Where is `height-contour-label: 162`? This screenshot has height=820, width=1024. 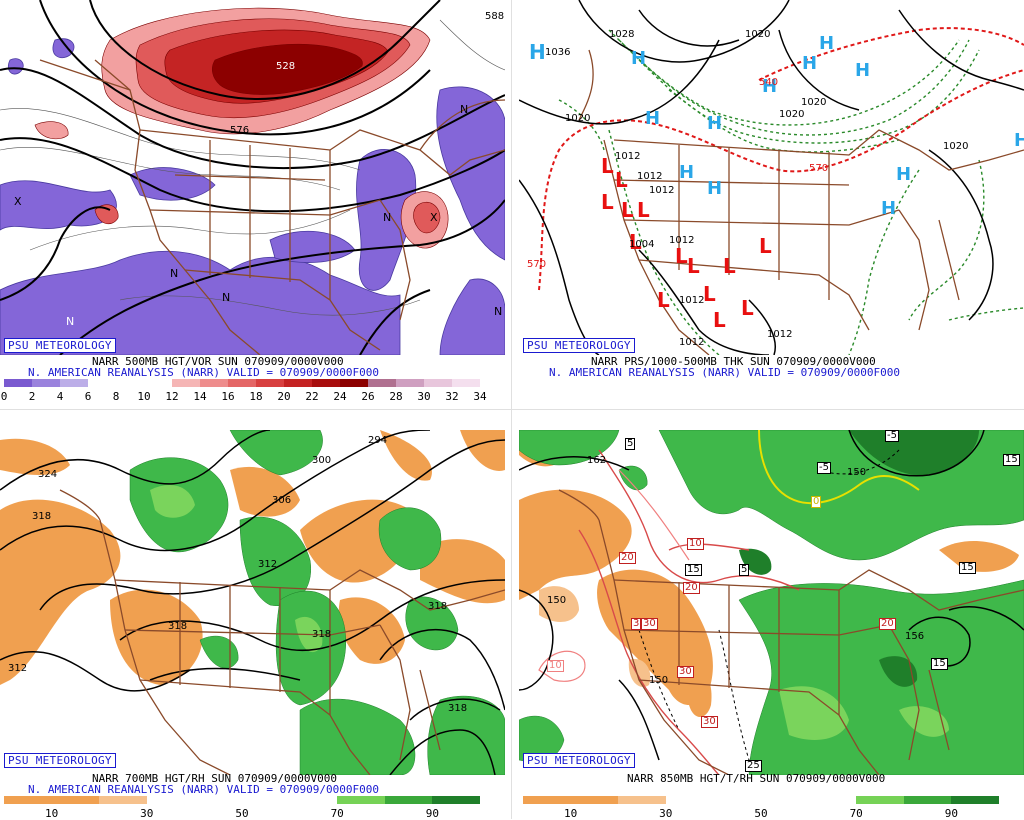
height-contour-label: 162 is located at coordinates (597, 460).